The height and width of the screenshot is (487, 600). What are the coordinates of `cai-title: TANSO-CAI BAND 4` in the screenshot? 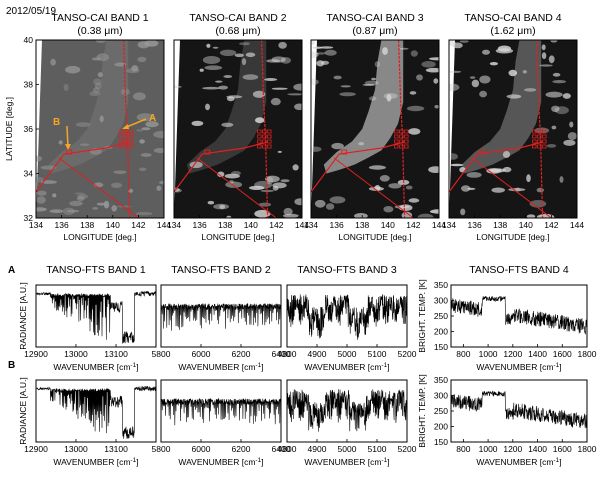 It's located at (512, 18).